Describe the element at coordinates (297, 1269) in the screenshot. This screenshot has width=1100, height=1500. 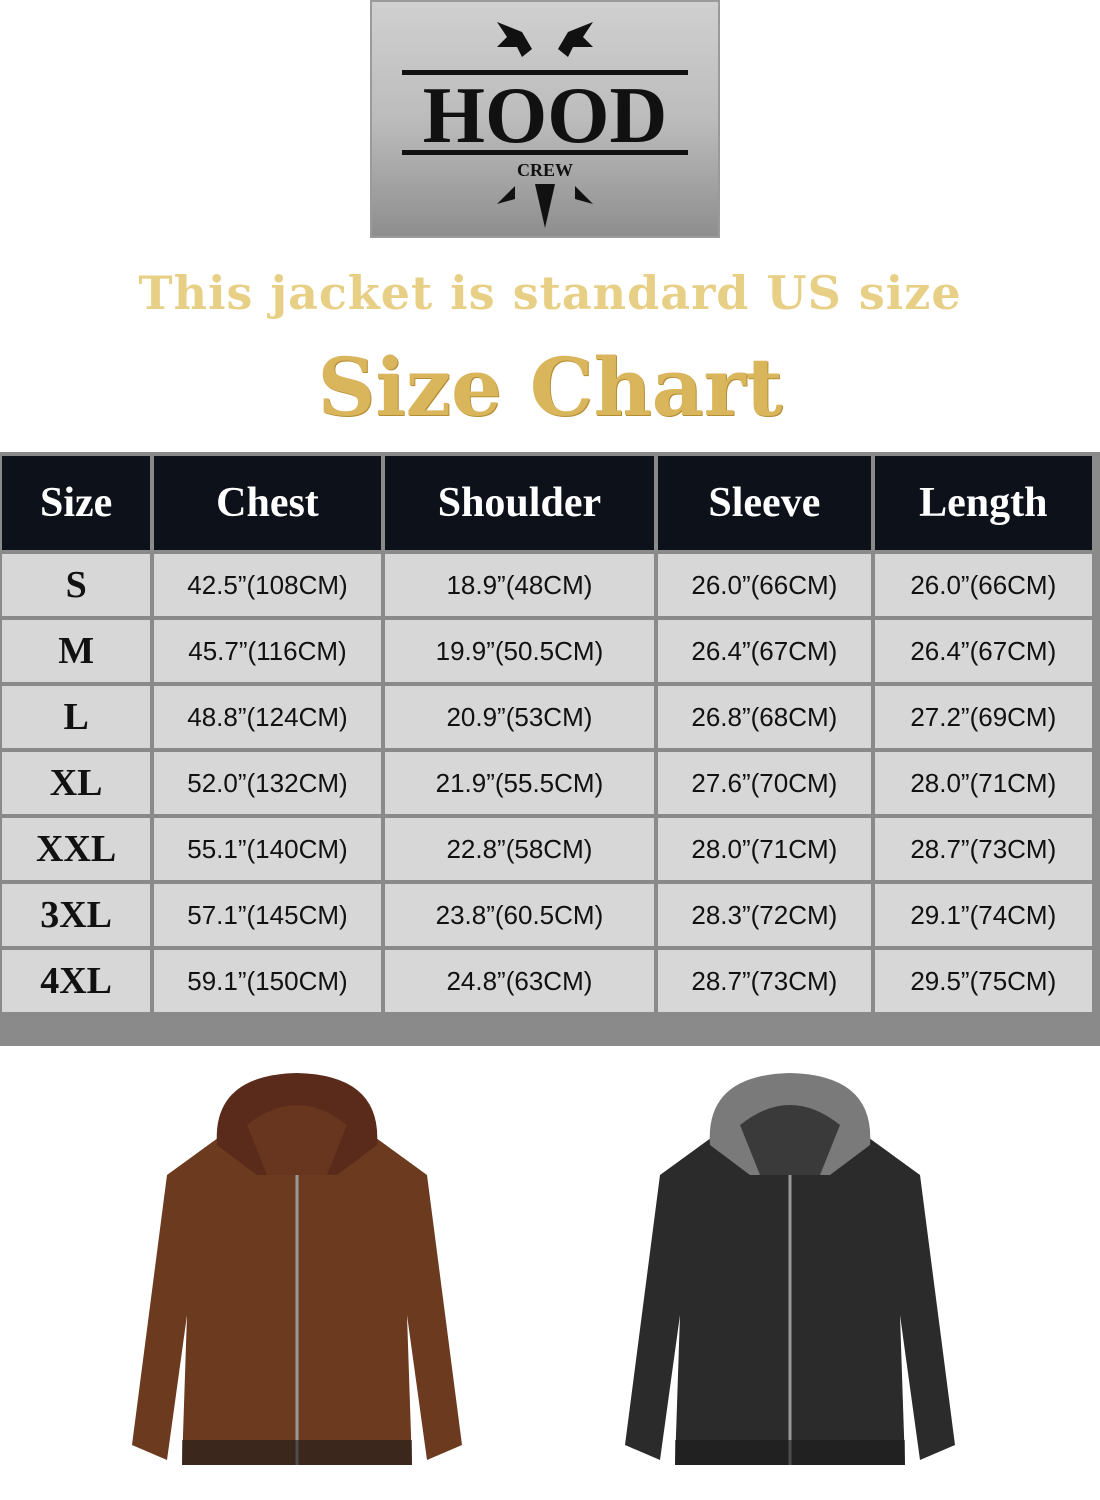
I see `jacket-brown` at that location.